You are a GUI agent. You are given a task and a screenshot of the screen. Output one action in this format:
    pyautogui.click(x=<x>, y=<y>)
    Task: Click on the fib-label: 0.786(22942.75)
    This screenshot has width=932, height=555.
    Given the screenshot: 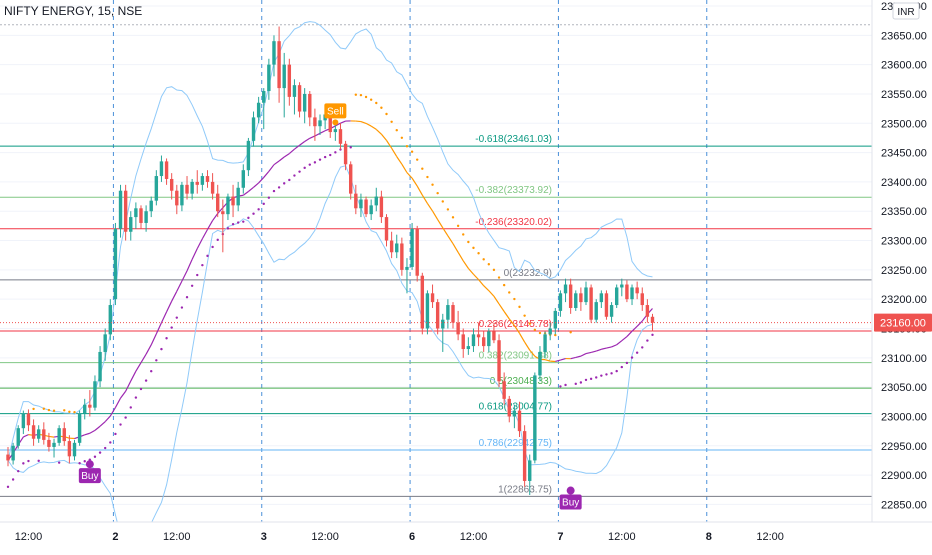 What is the action you would take?
    pyautogui.click(x=515, y=443)
    